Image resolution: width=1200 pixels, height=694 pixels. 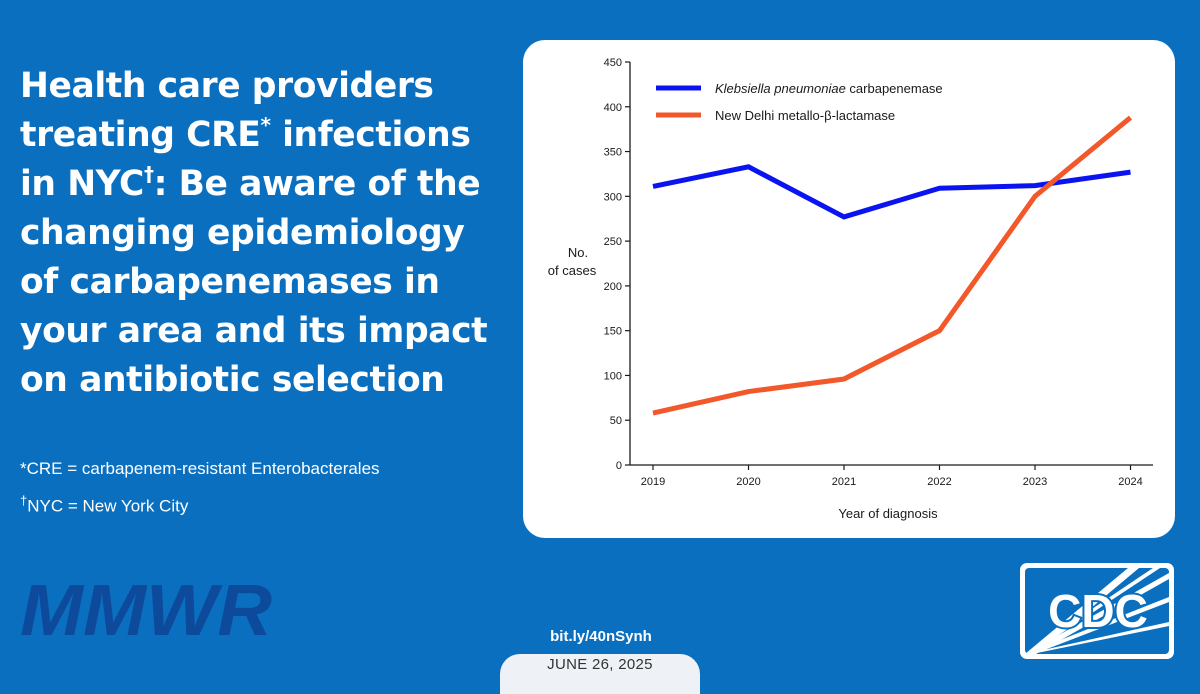 What do you see at coordinates (619, 466) in the screenshot?
I see `y-tick-label: 0` at bounding box center [619, 466].